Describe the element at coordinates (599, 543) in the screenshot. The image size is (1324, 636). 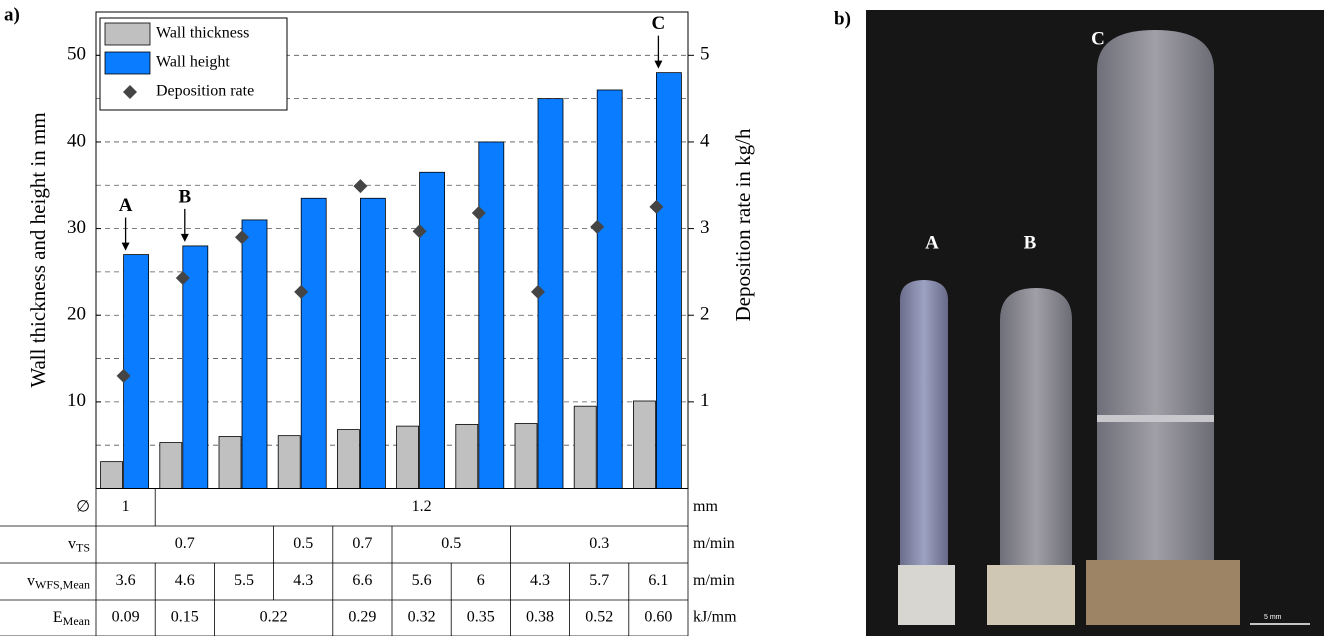
I see `table-cell: 0.3` at that location.